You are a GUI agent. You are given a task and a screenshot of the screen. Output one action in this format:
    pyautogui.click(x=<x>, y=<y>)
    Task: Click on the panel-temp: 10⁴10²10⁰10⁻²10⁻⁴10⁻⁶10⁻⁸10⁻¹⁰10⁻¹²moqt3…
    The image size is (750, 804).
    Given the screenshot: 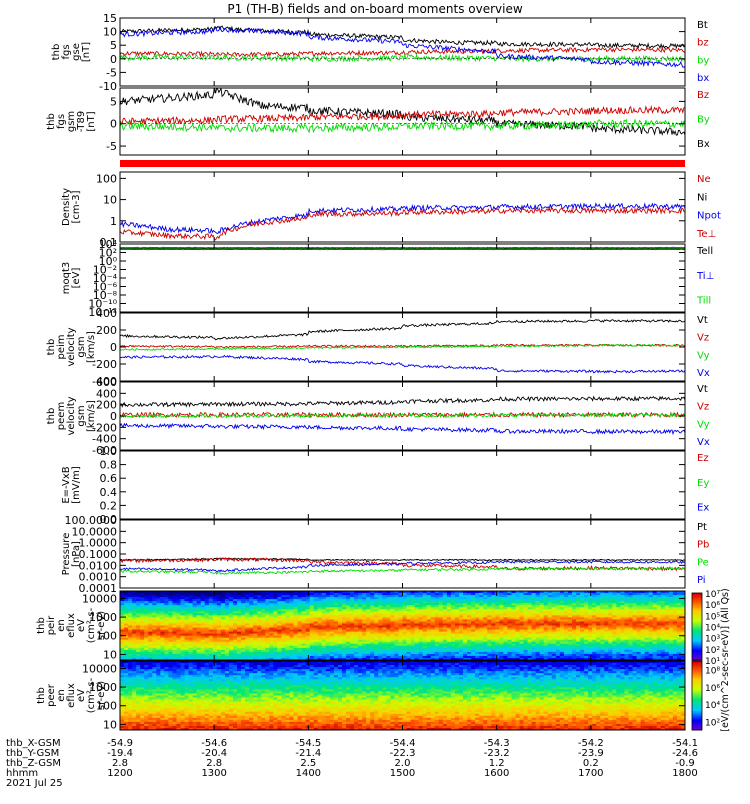 What is the action you would take?
    pyautogui.click(x=387, y=278)
    